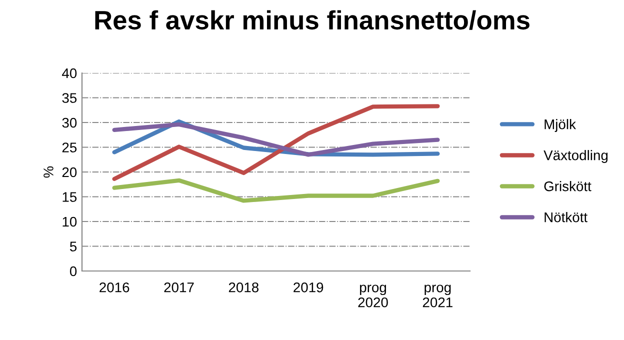 Image resolution: width=624 pixels, height=340 pixels. What do you see at coordinates (373, 296) in the screenshot?
I see `x-tick-label: prog 2020` at bounding box center [373, 296].